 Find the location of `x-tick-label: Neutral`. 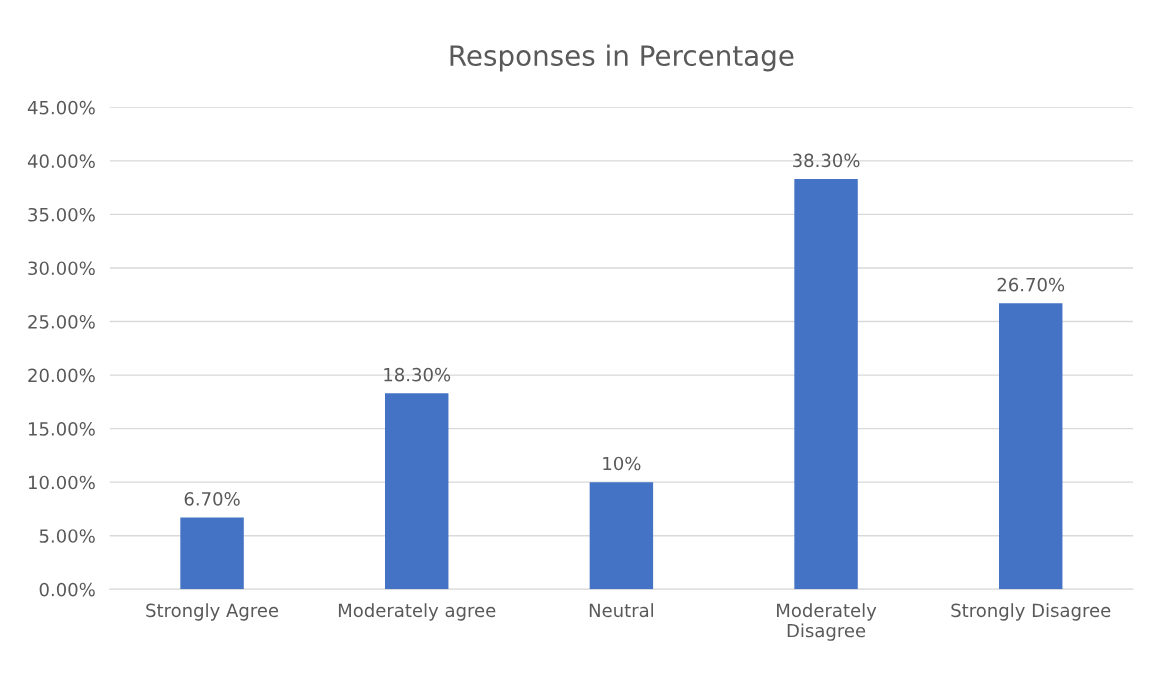

x-tick-label: Neutral is located at coordinates (621, 610).